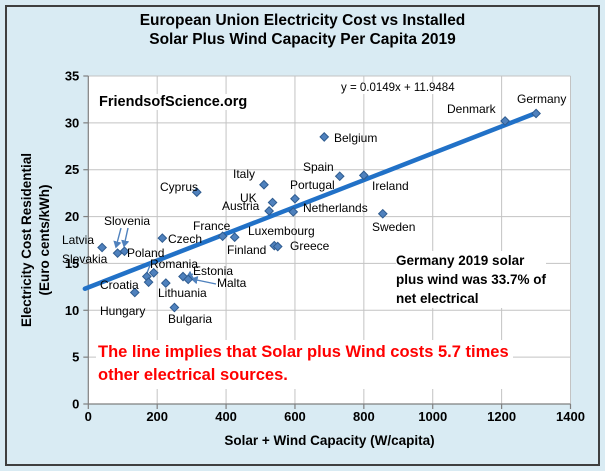 This screenshot has height=471, width=605. What do you see at coordinates (88, 416) in the screenshot?
I see `x-tick-label: 0` at bounding box center [88, 416].